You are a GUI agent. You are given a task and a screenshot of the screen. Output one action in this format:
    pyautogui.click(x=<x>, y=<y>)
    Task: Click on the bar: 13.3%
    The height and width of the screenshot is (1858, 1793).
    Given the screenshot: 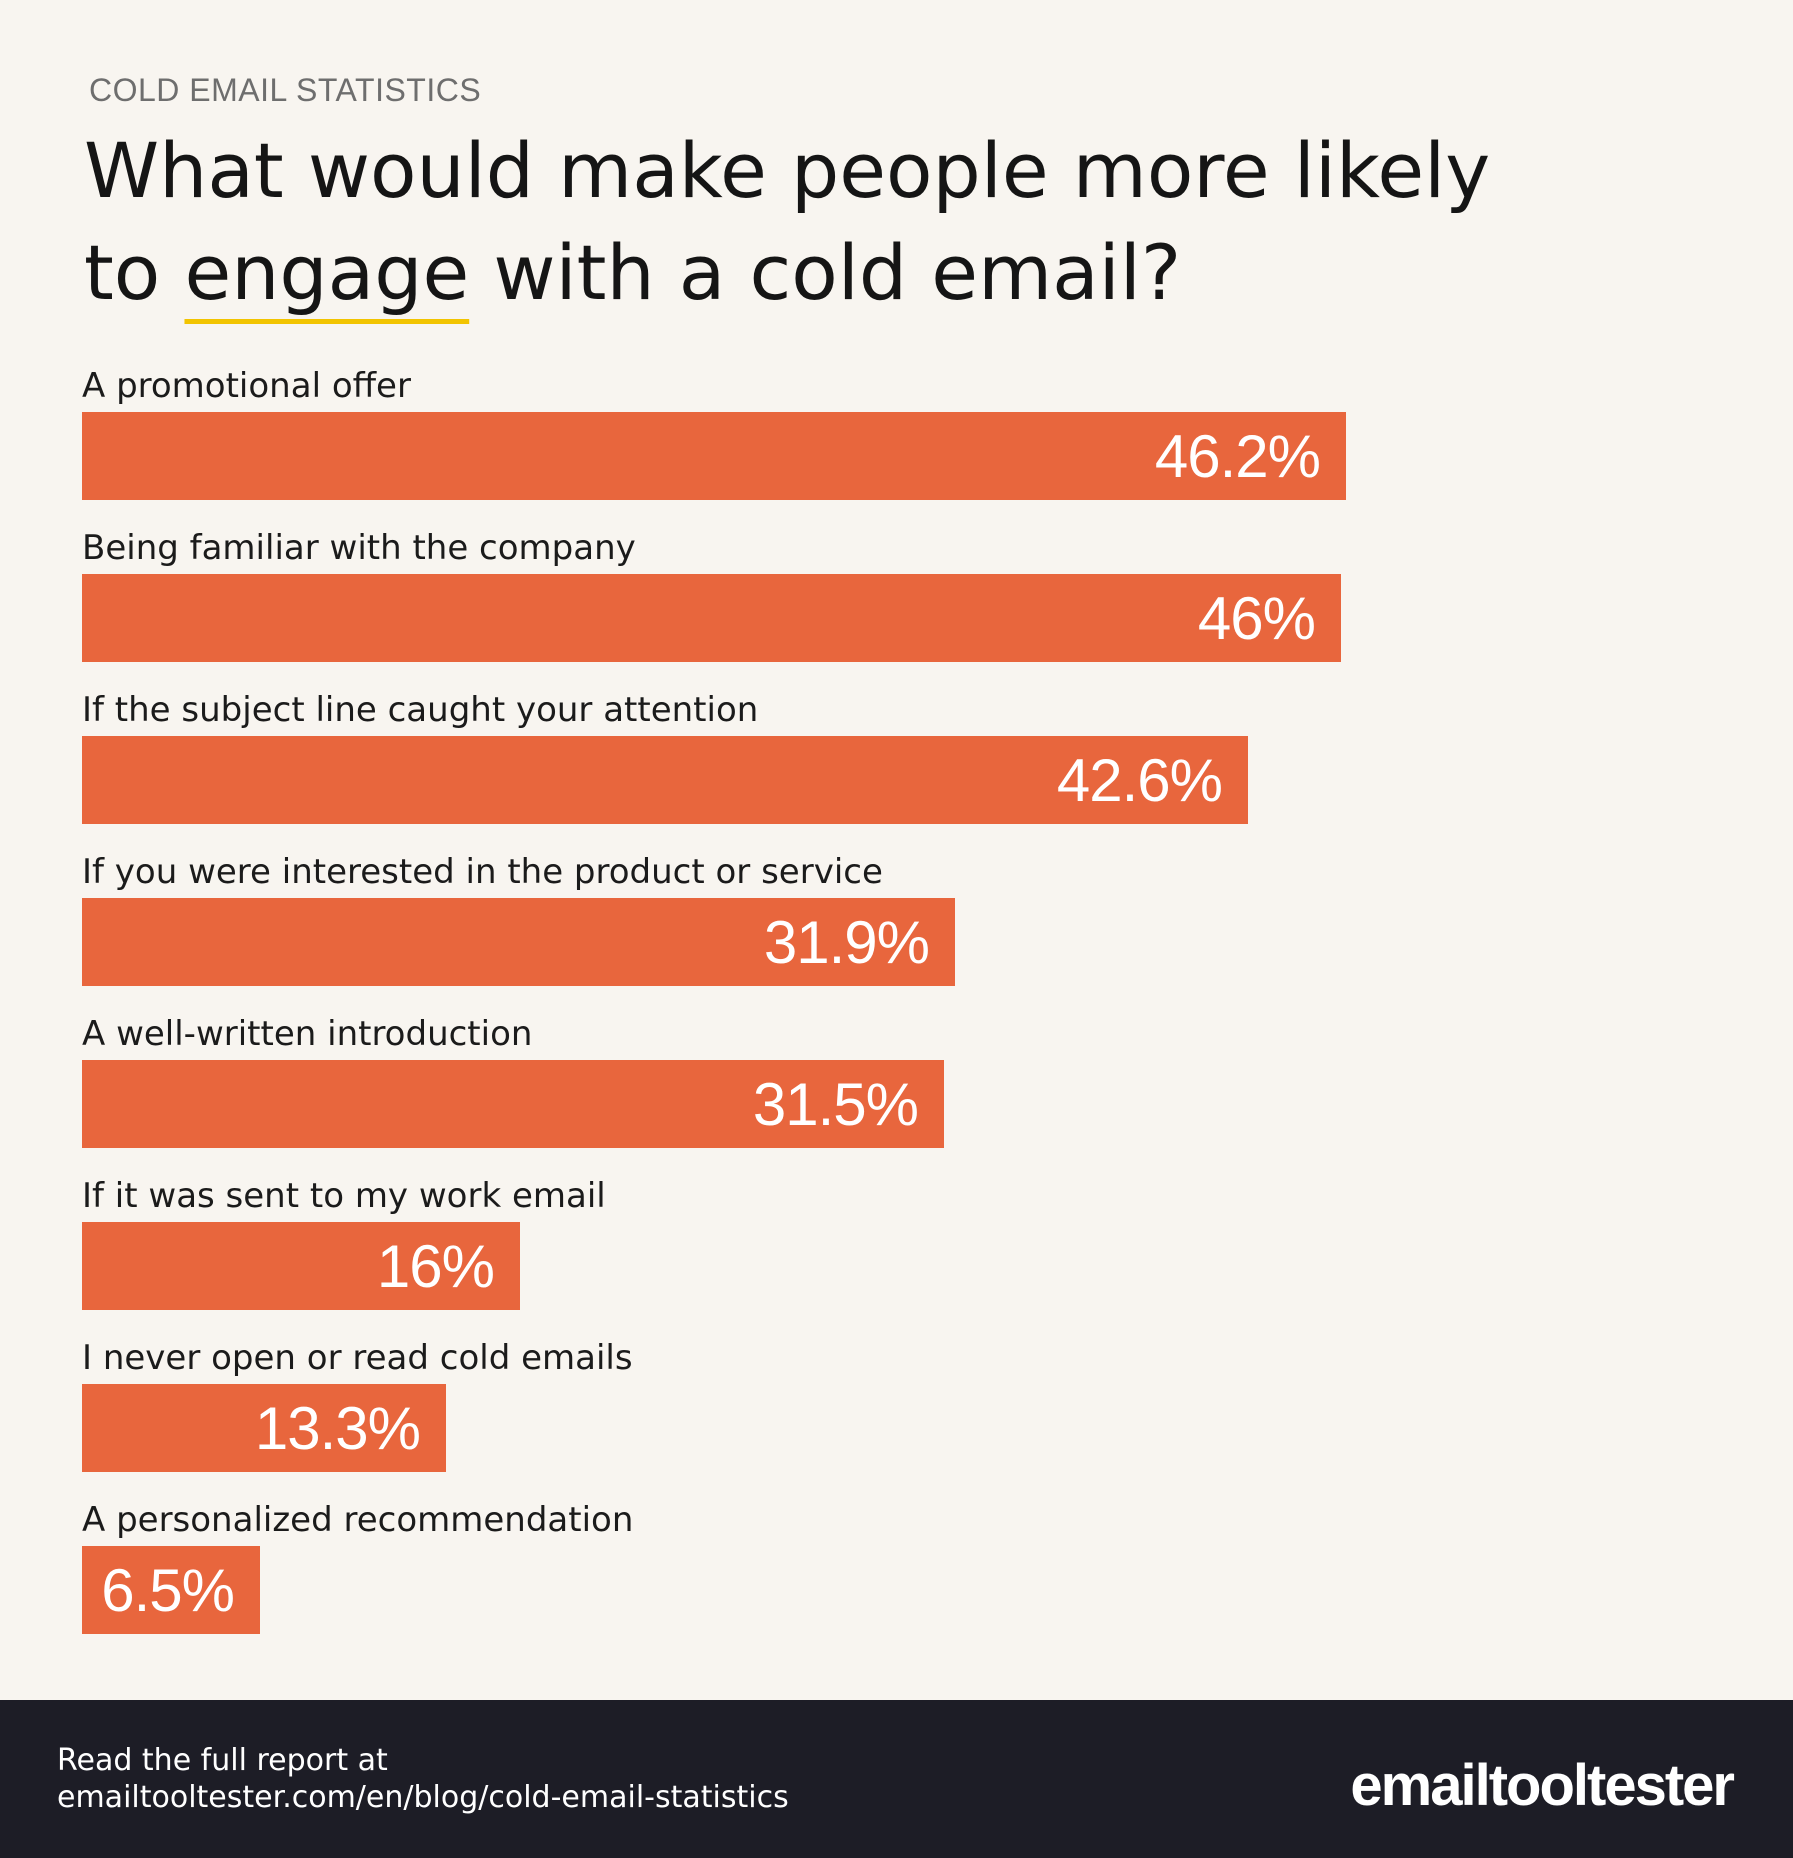 What is the action you would take?
    pyautogui.click(x=264, y=1428)
    